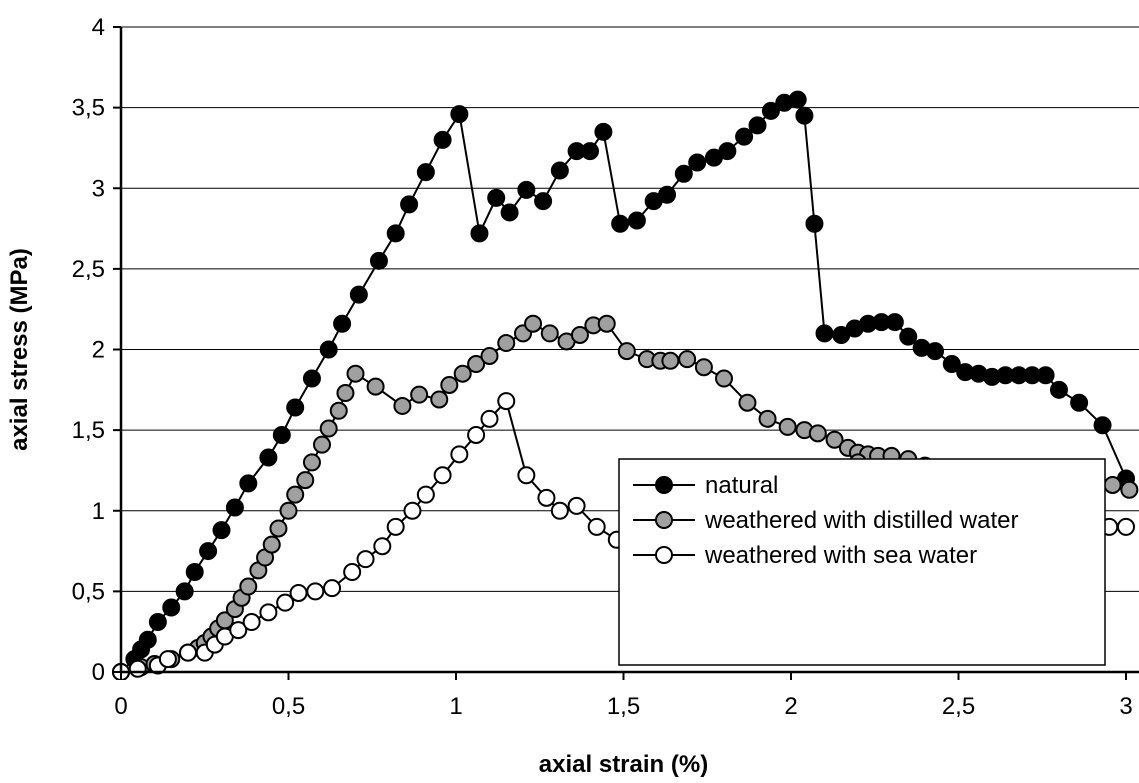  Describe the element at coordinates (98, 350) in the screenshot. I see `y-tick-label: 2` at that location.